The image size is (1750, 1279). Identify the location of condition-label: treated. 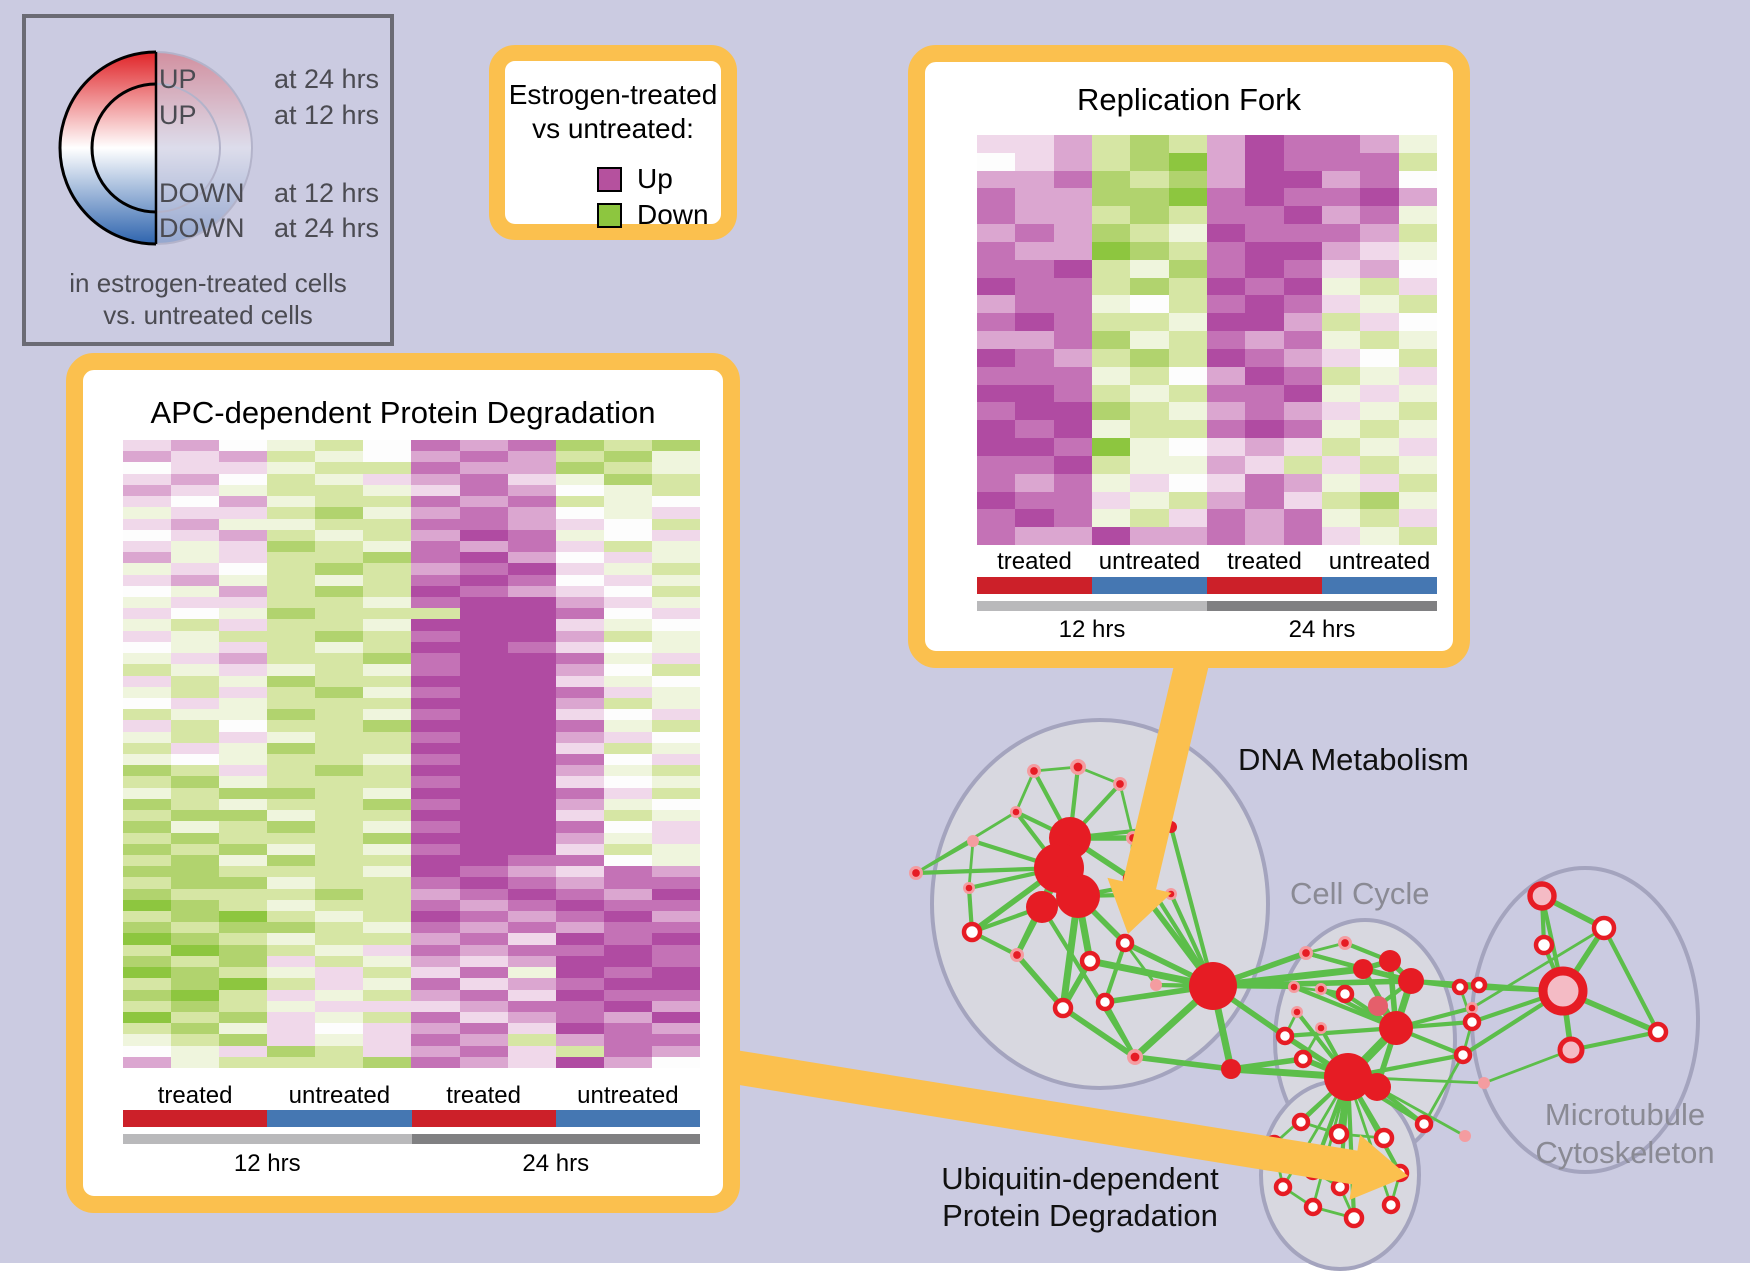
(1034, 561).